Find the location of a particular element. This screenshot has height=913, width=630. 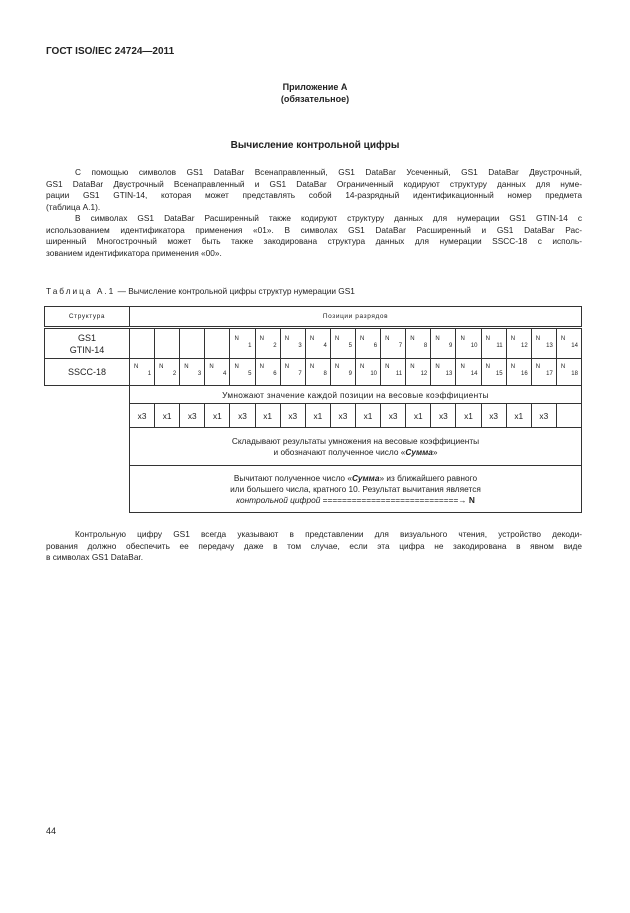

position-cell: N 18 is located at coordinates (569, 372).